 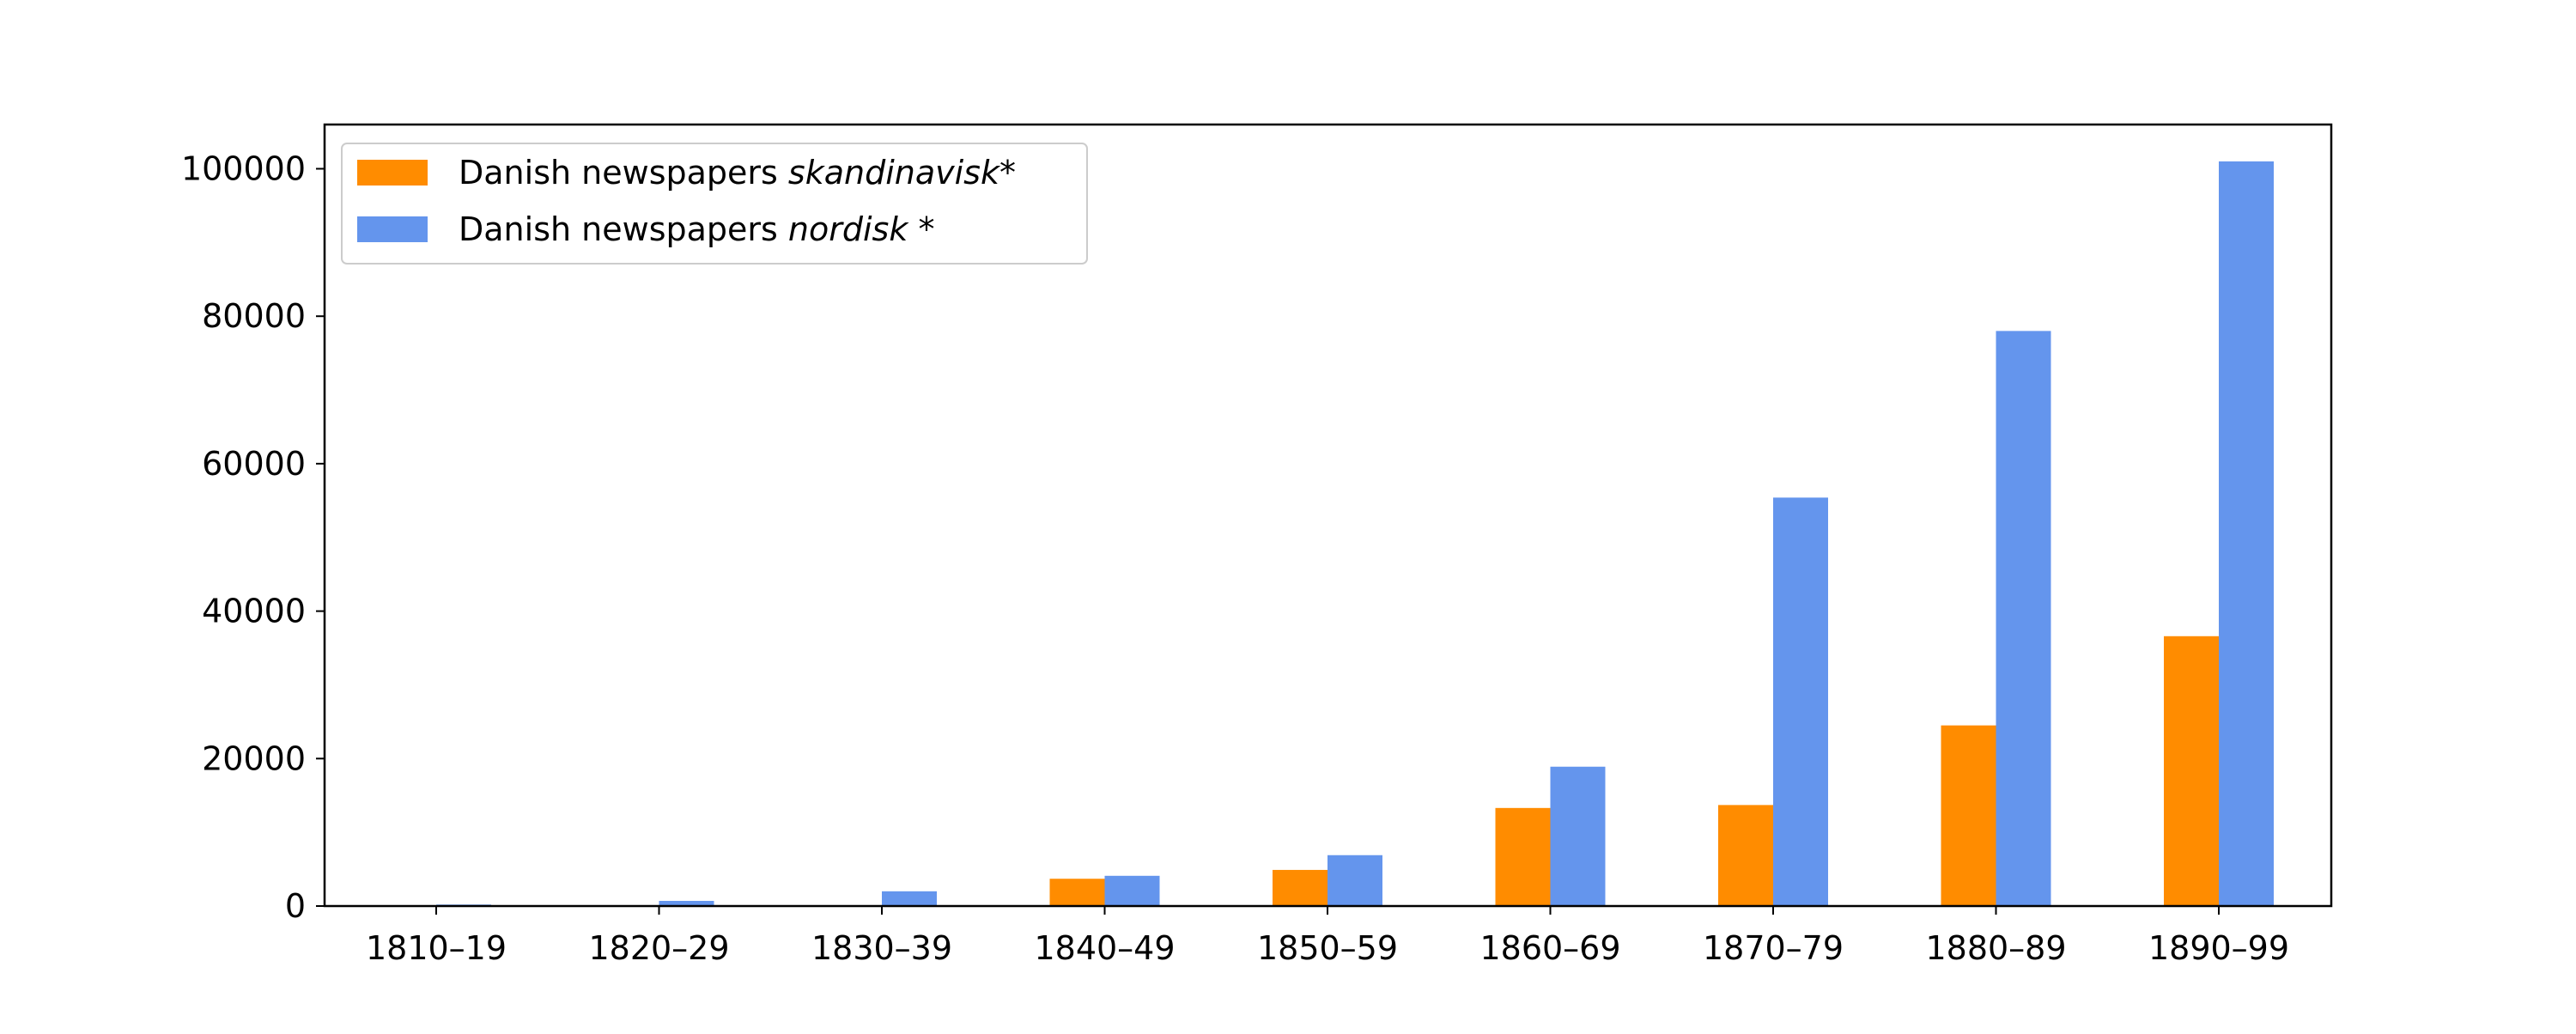 What do you see at coordinates (254, 316) in the screenshot?
I see `y-tick-label-4: 80000` at bounding box center [254, 316].